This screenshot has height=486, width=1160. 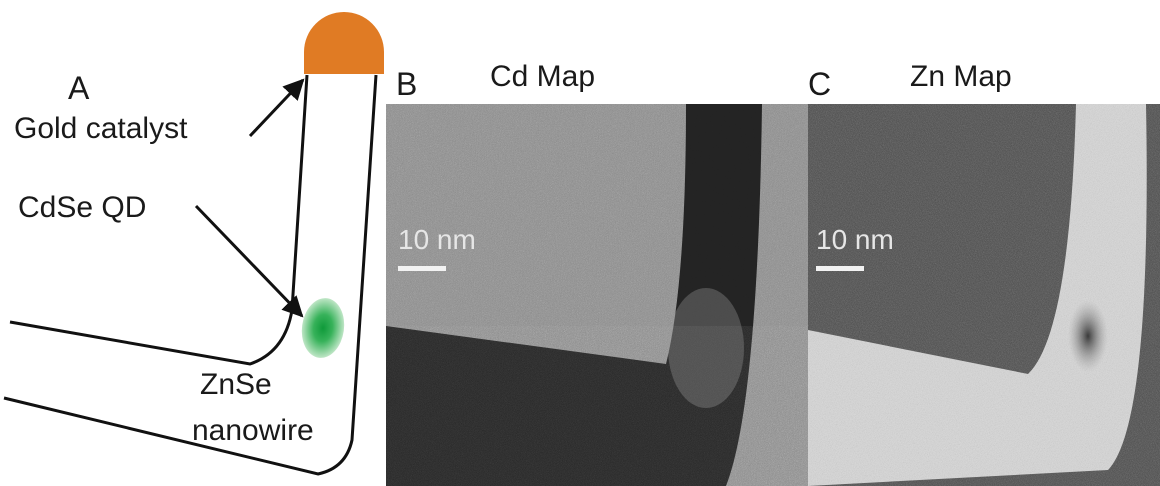 What do you see at coordinates (961, 76) in the screenshot?
I see `zn-map-title: Zn Map` at bounding box center [961, 76].